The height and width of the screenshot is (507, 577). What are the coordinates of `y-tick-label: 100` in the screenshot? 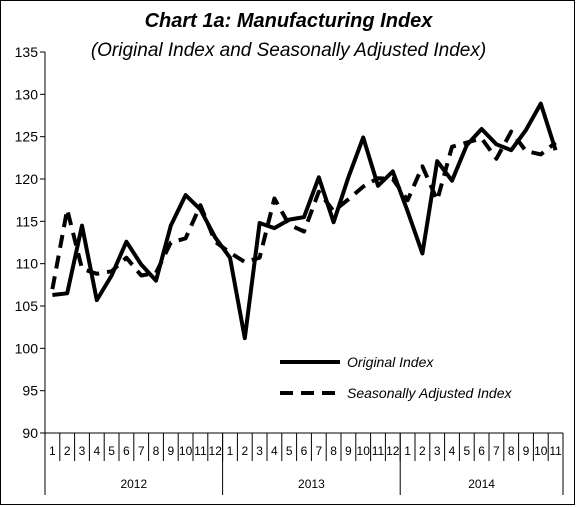 It's located at (27, 348).